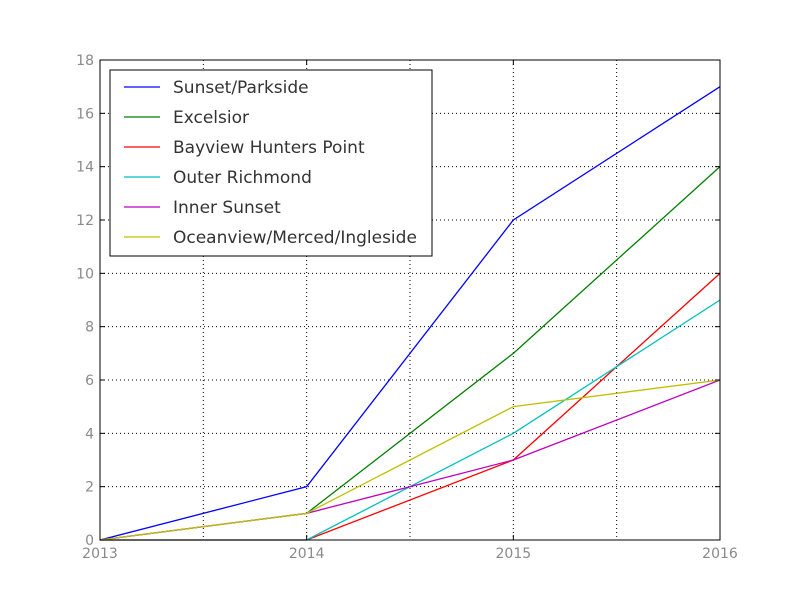  I want to click on y-tick-label: 6, so click(89, 381).